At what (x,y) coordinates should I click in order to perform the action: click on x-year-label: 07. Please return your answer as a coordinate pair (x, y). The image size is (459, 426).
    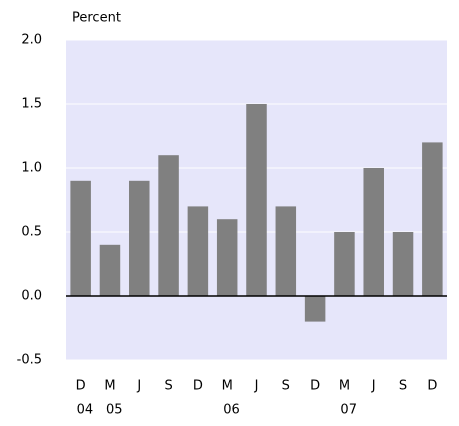
    Looking at the image, I should click on (348, 410).